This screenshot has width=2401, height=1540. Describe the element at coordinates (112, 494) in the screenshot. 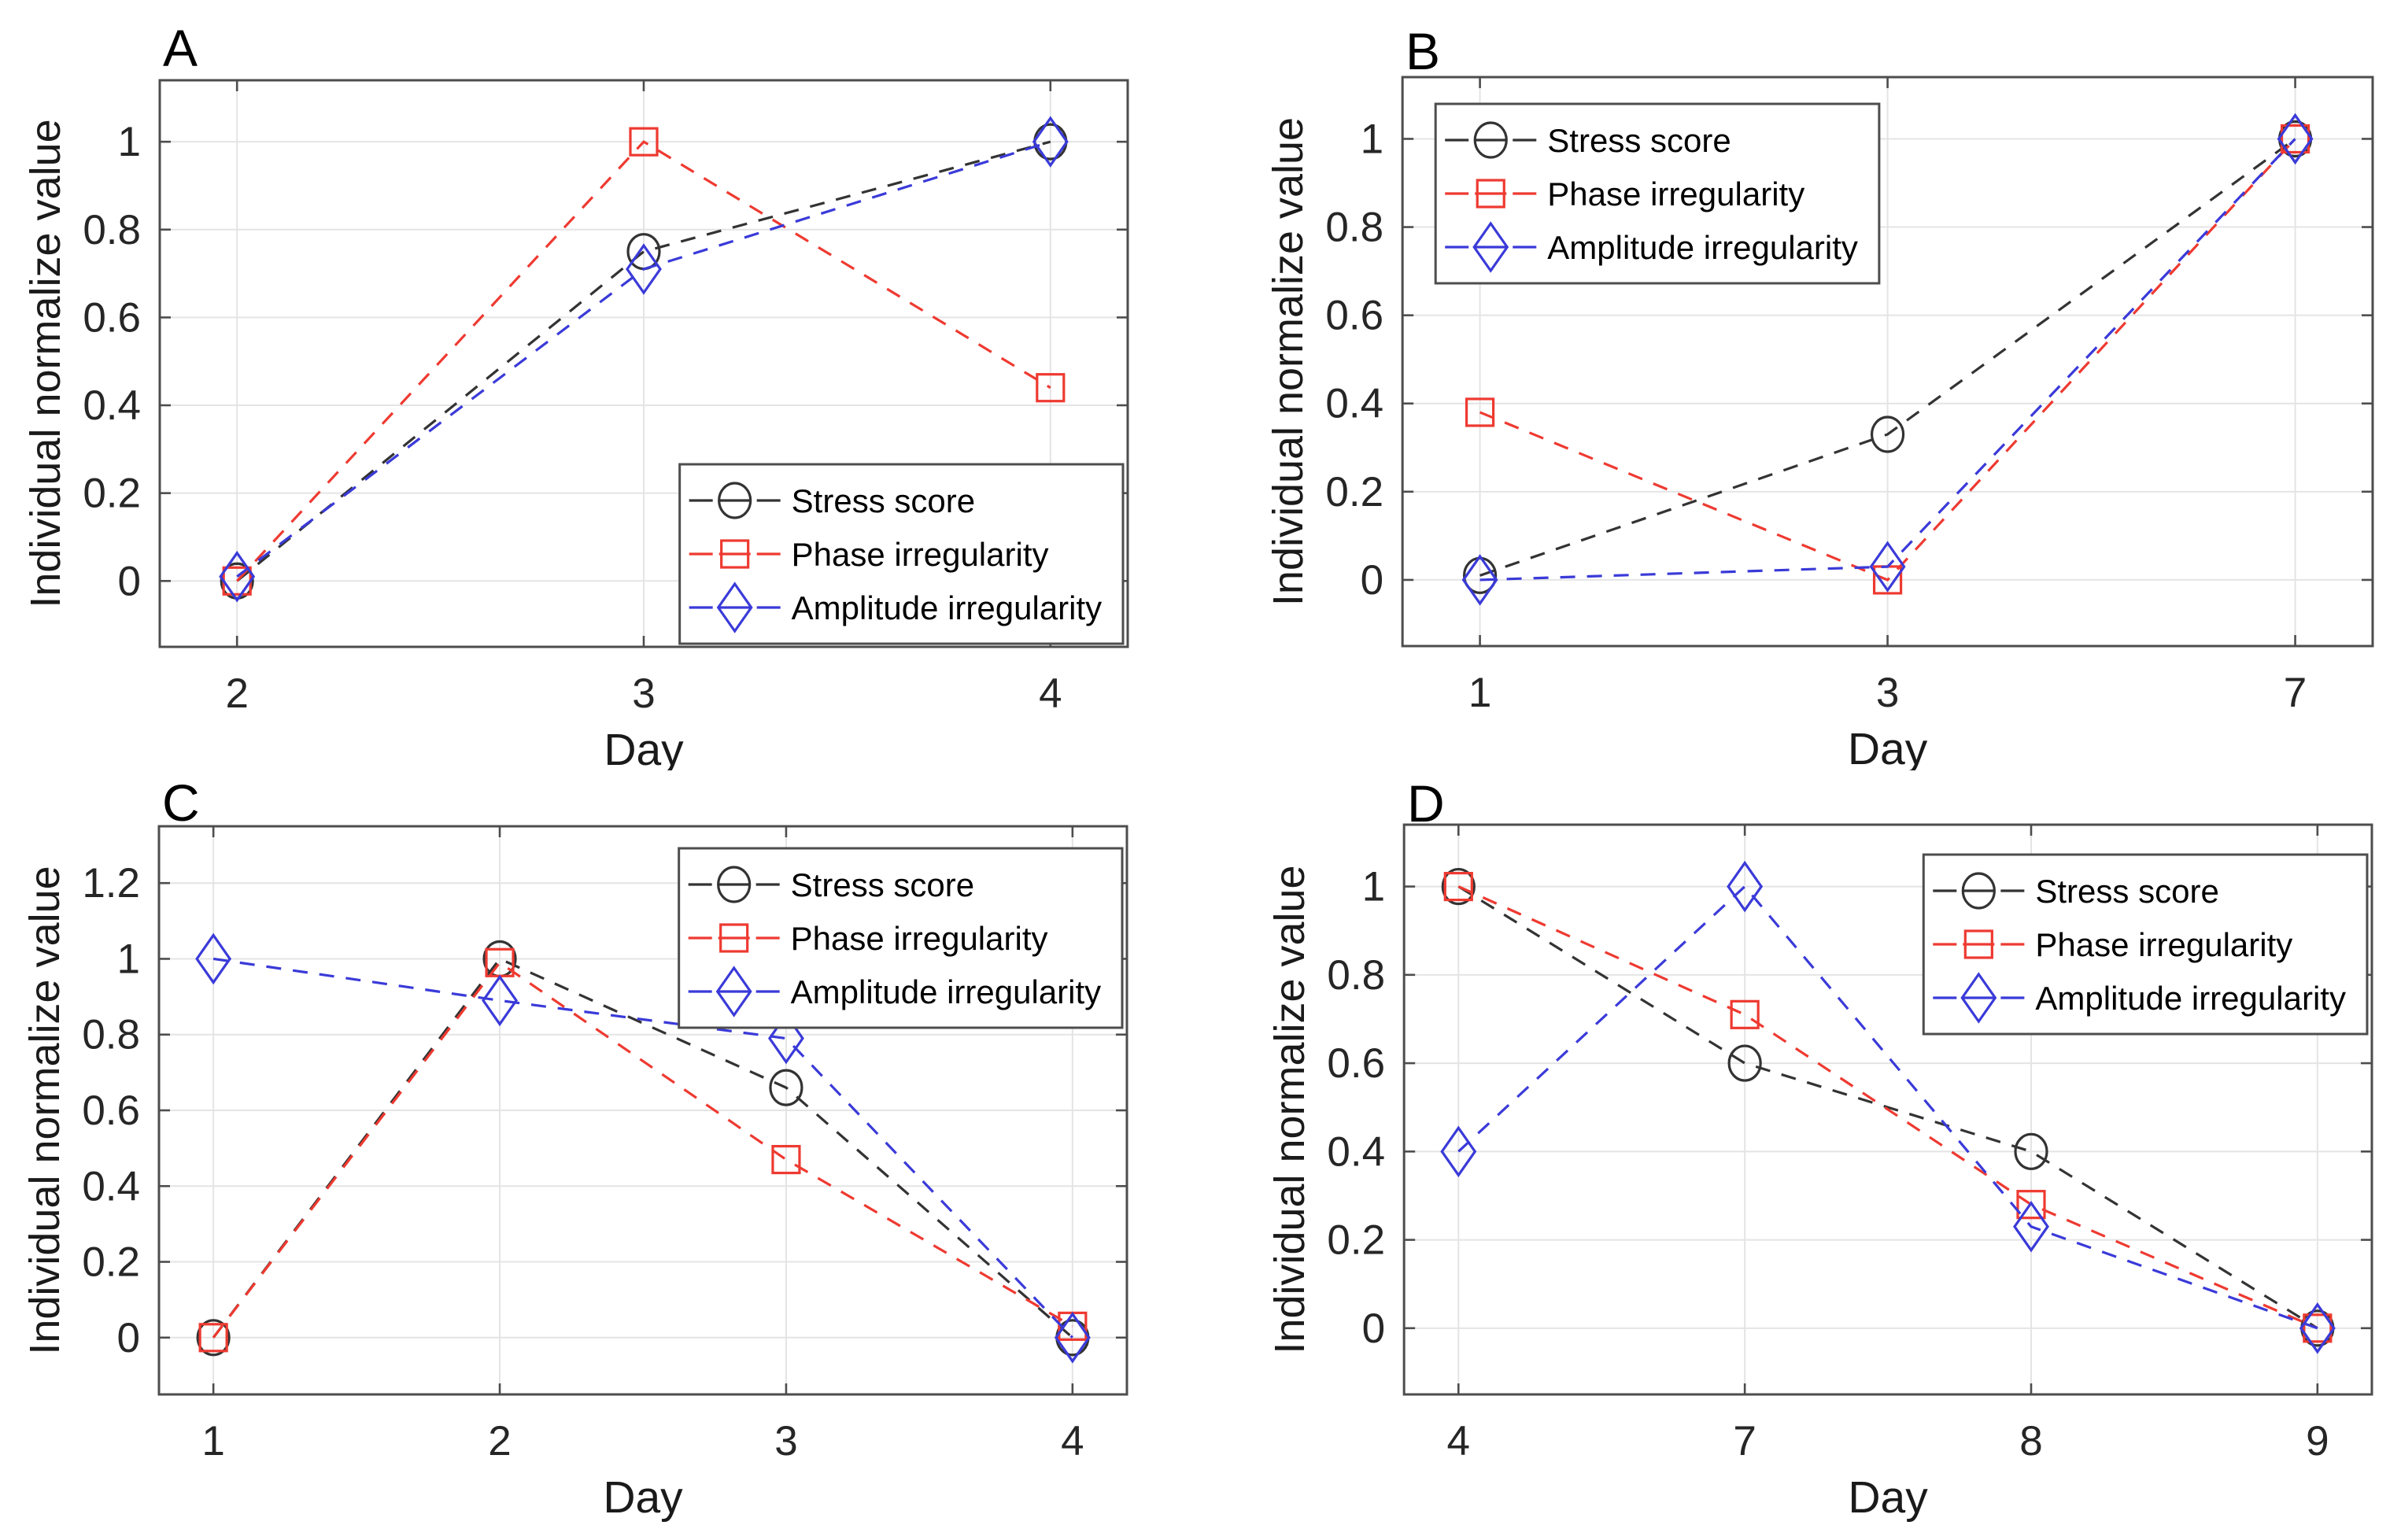

I see `y-tick-label: 0.2` at that location.